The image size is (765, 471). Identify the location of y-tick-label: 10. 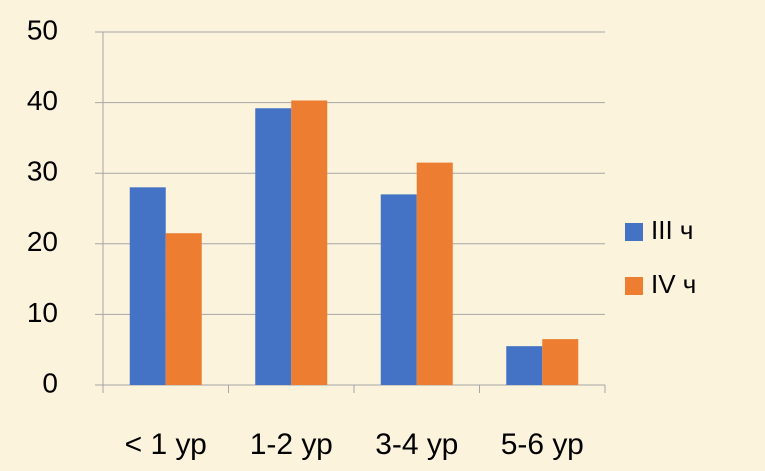
(42, 312).